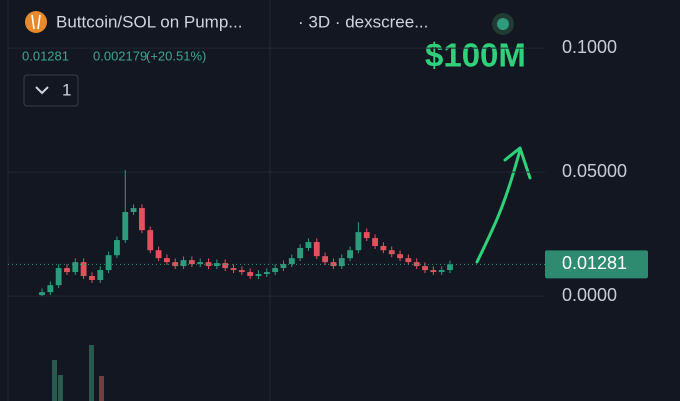 This screenshot has width=680, height=401. I want to click on arrow-head, so click(517, 163).